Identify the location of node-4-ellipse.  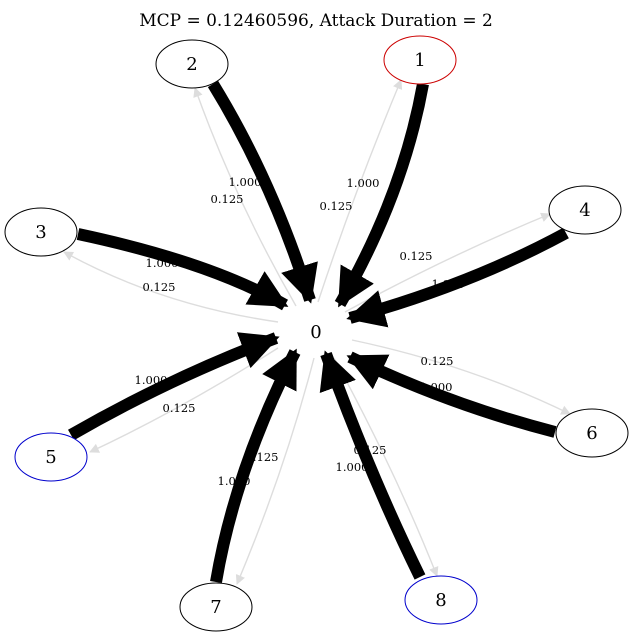
(585, 210).